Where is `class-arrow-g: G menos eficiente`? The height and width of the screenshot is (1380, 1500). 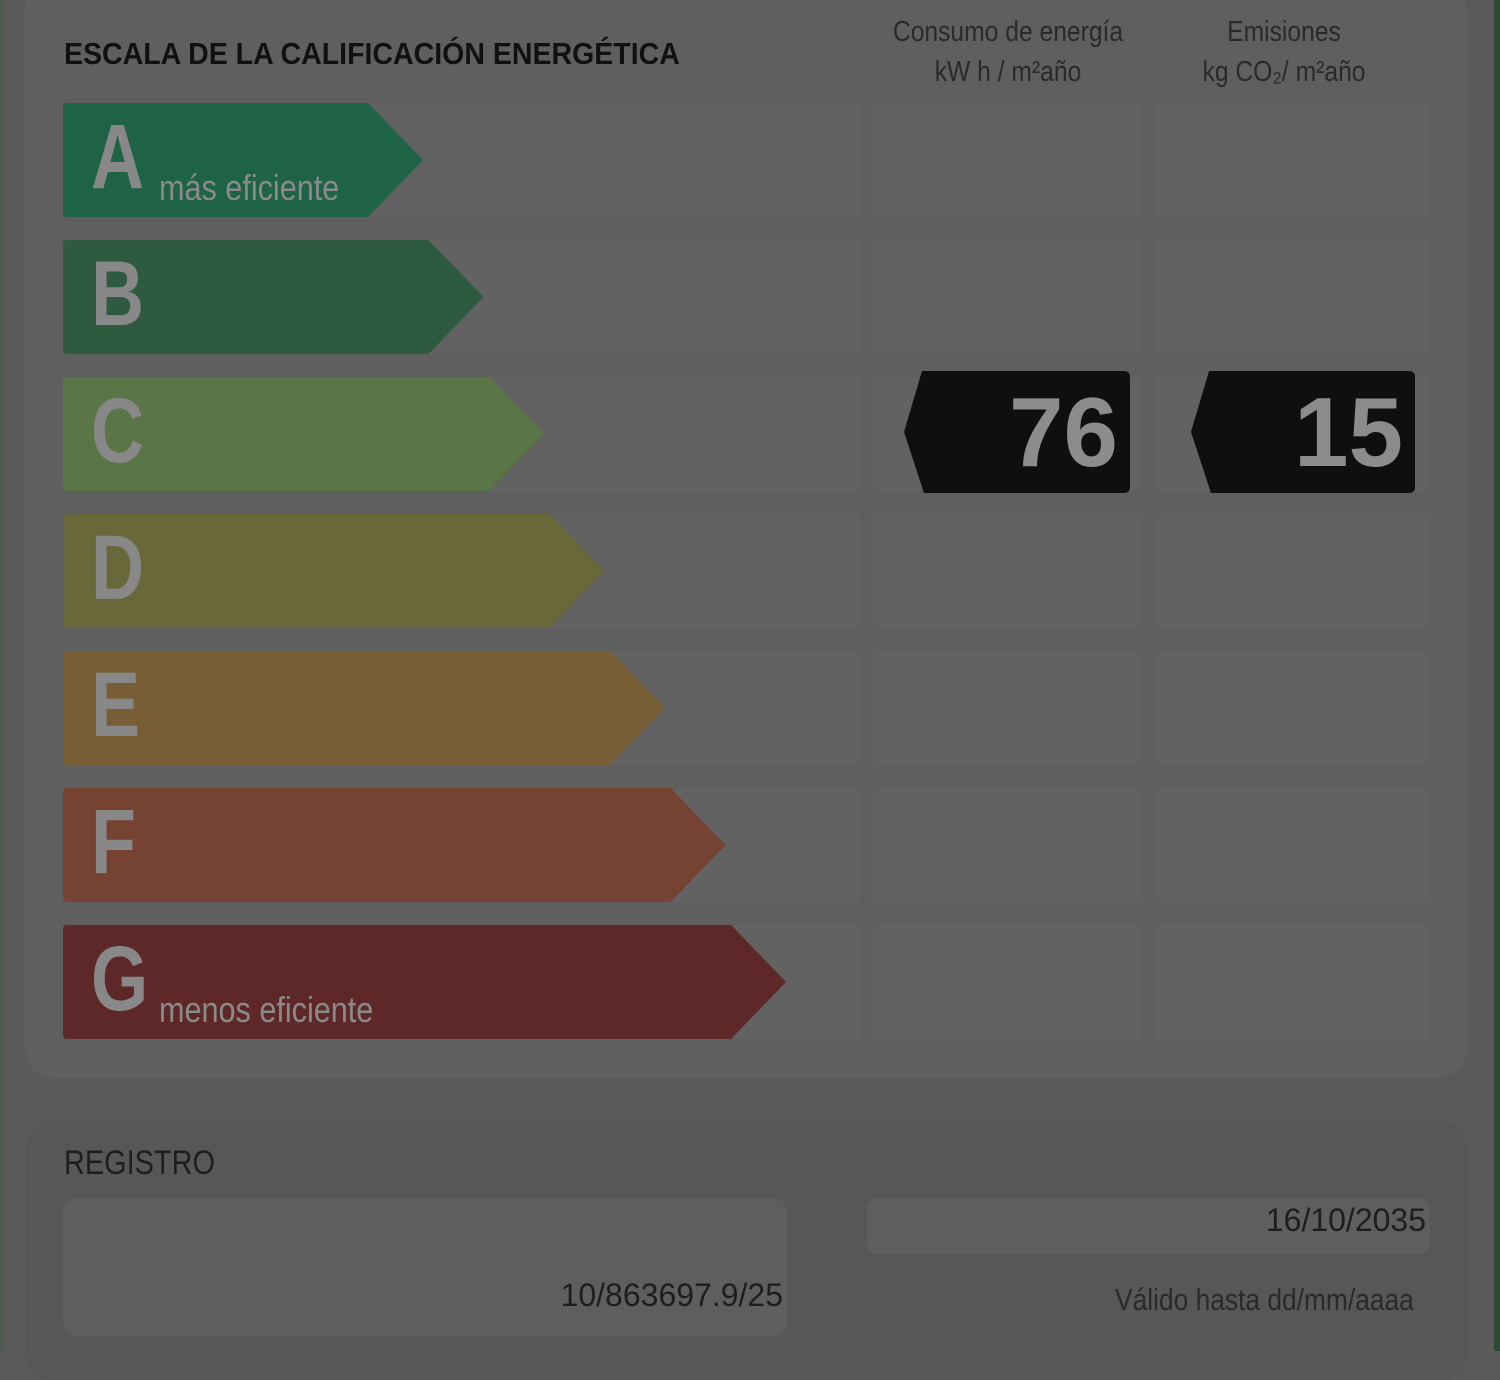 class-arrow-g: G menos eficiente is located at coordinates (424, 982).